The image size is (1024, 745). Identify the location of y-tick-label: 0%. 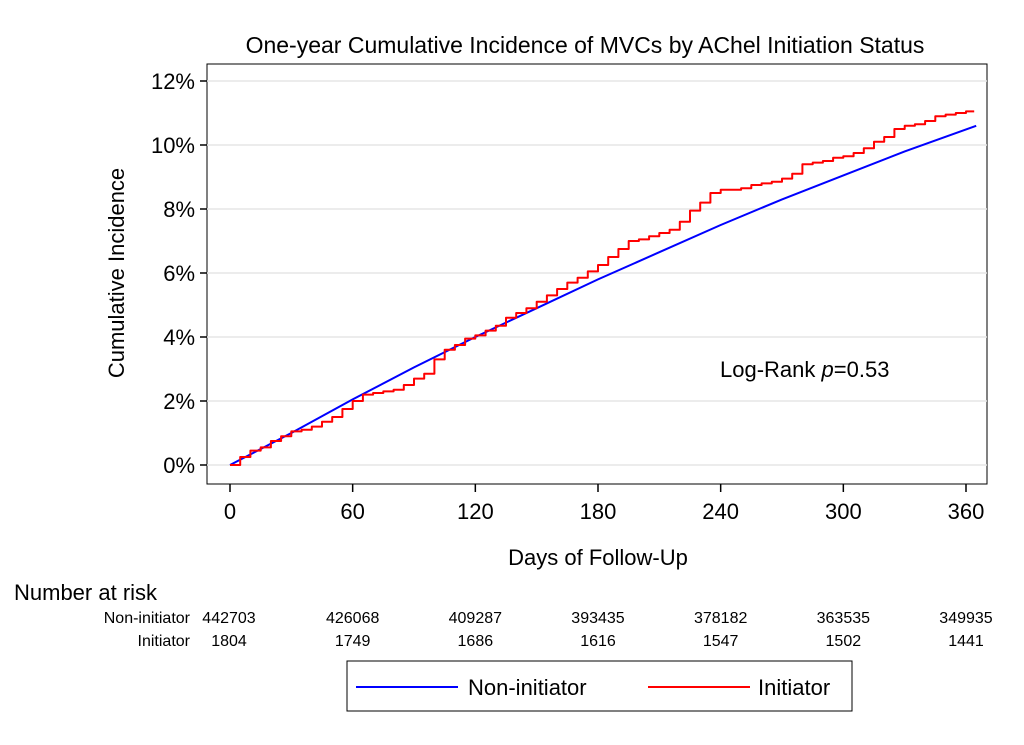
(179, 465).